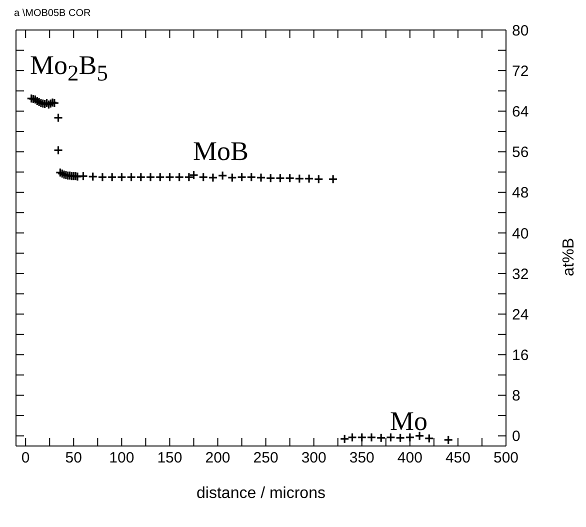 The image size is (586, 527). I want to click on y-tick-label: 72, so click(520, 71).